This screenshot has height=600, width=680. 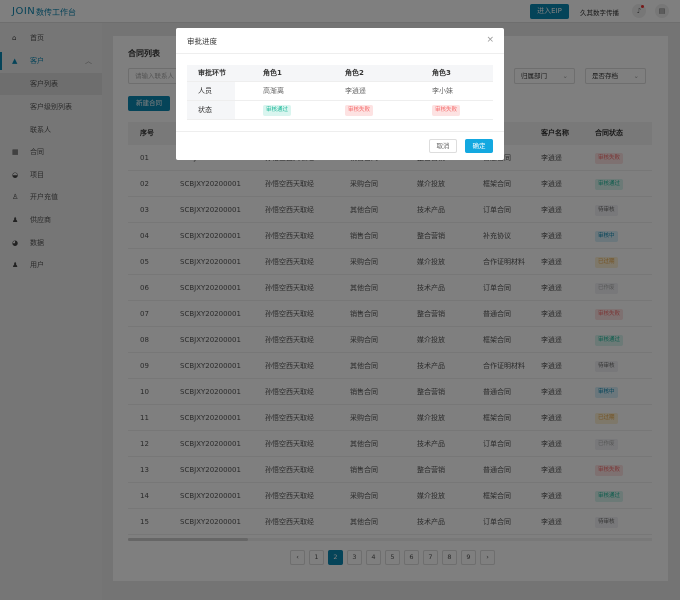 What do you see at coordinates (273, 91) in the screenshot?
I see `person-name: 高渐离` at bounding box center [273, 91].